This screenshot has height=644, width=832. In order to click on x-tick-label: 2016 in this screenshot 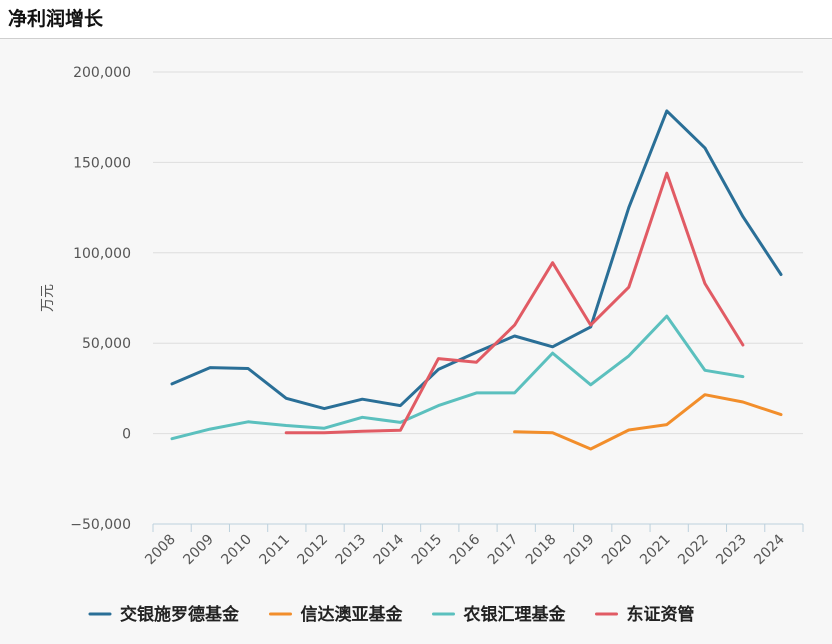, I will do `click(465, 549)`.